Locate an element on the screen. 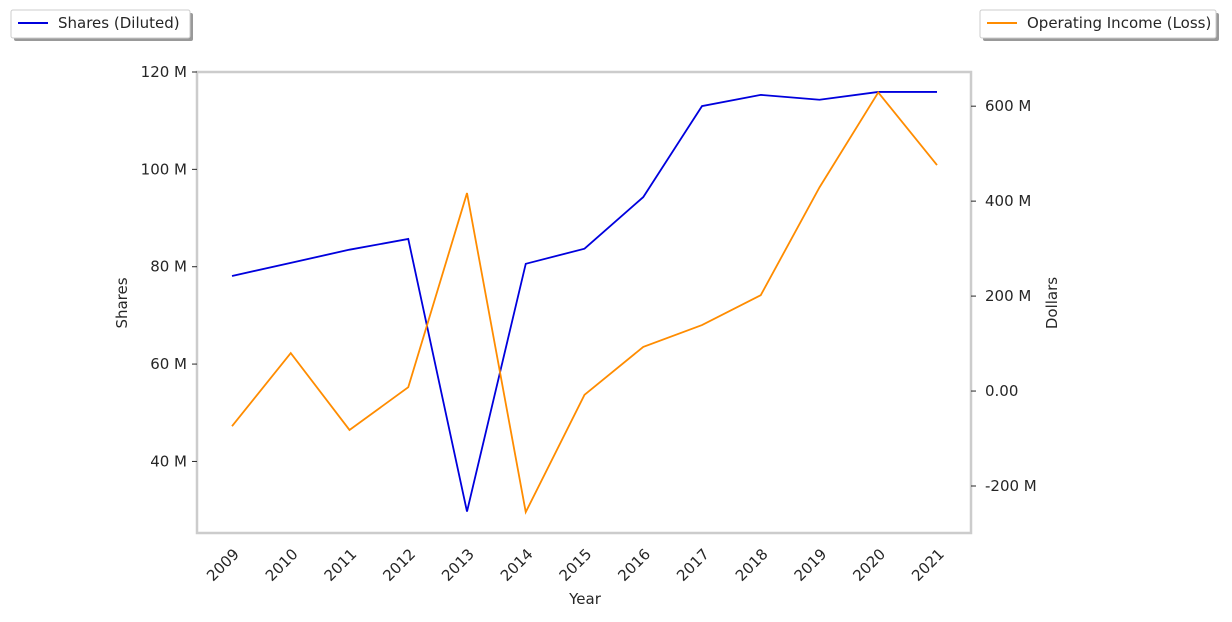  legend: Operating Income (Loss) is located at coordinates (1099, 25).